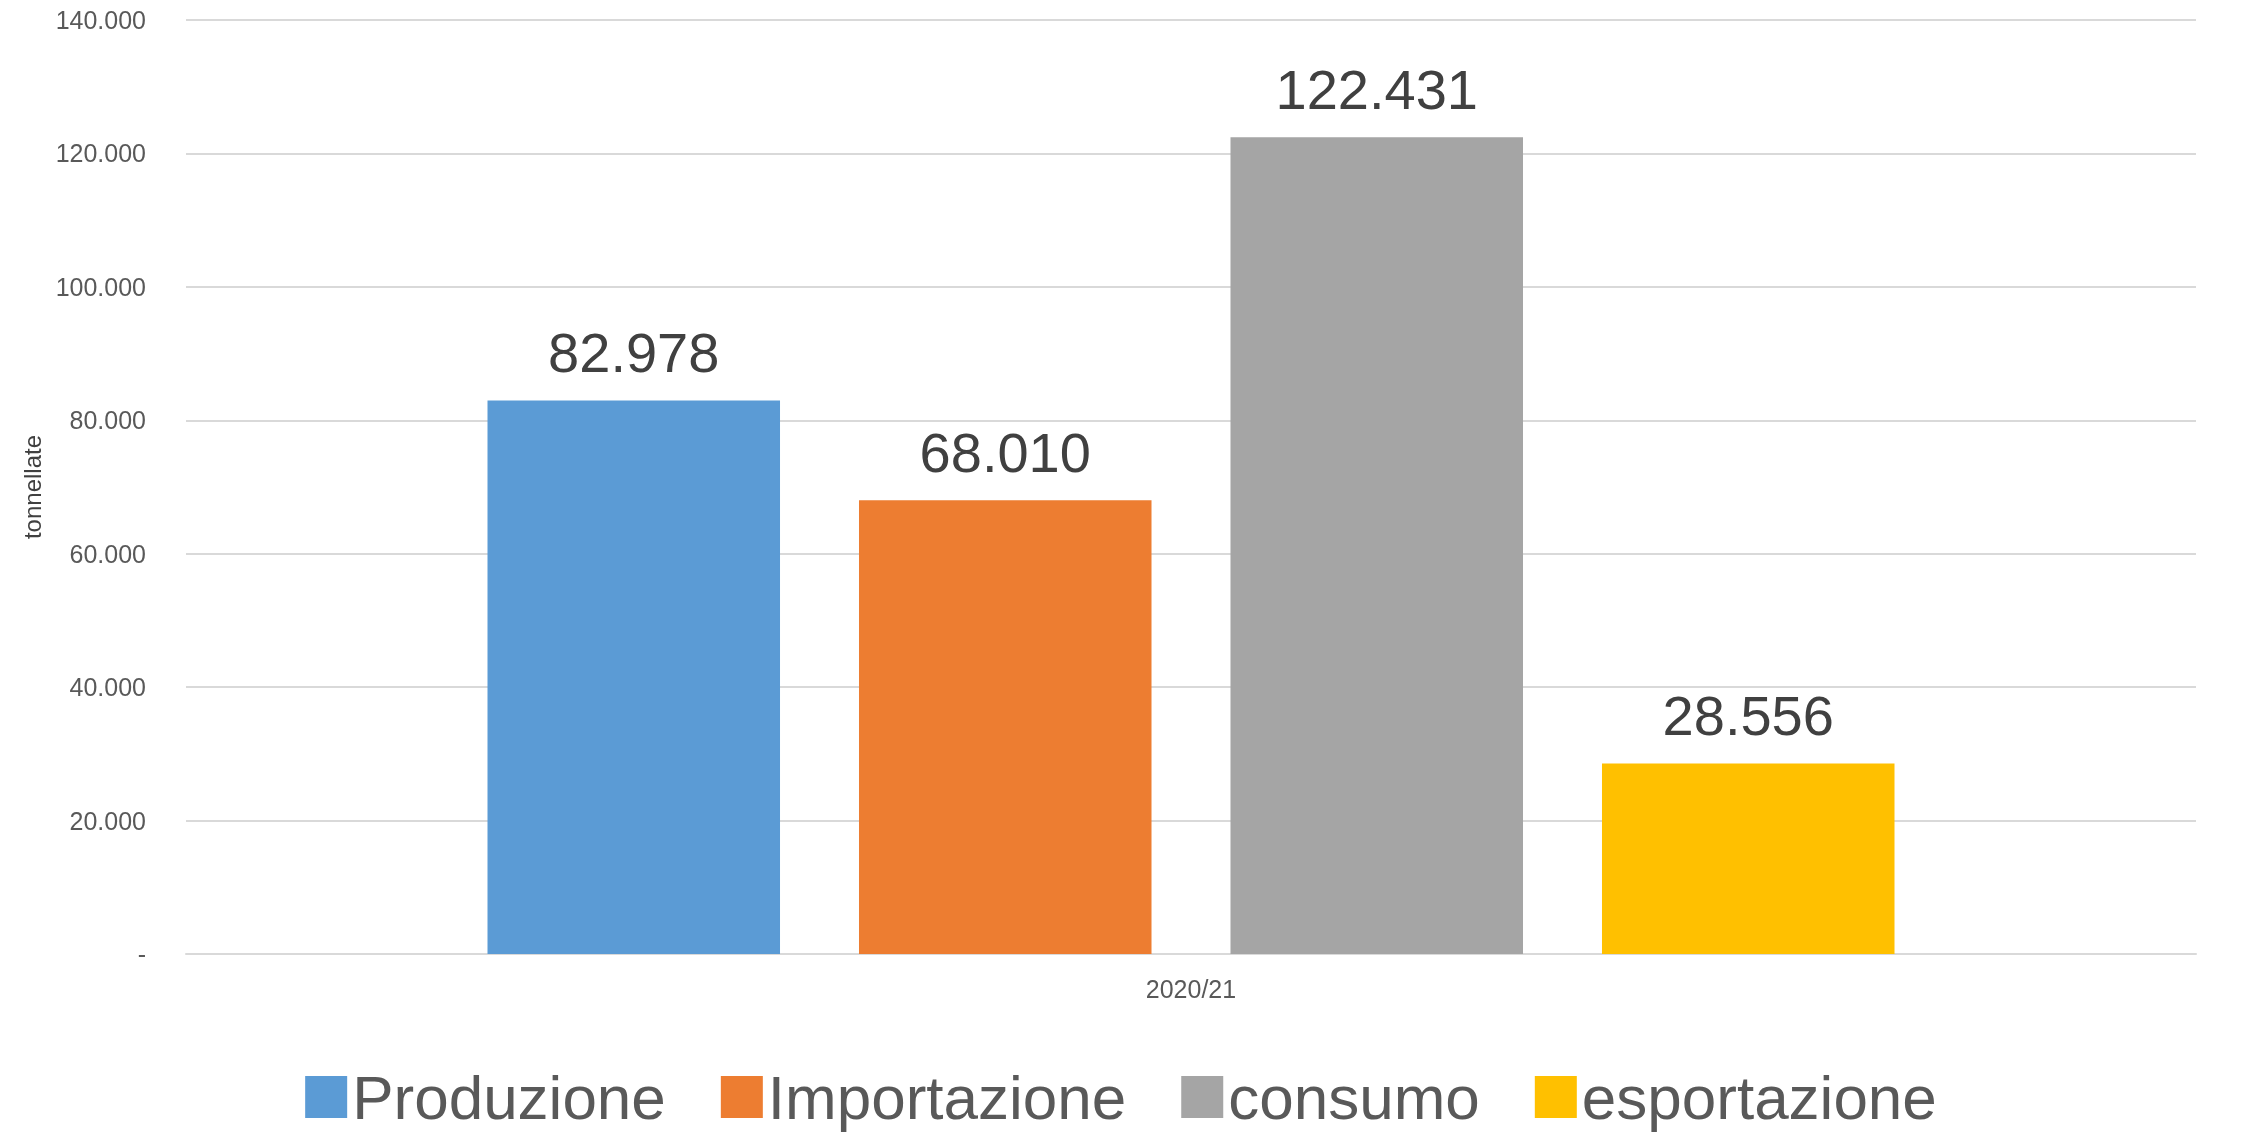  I want to click on x-tick-label: 2020/21, so click(1191, 988).